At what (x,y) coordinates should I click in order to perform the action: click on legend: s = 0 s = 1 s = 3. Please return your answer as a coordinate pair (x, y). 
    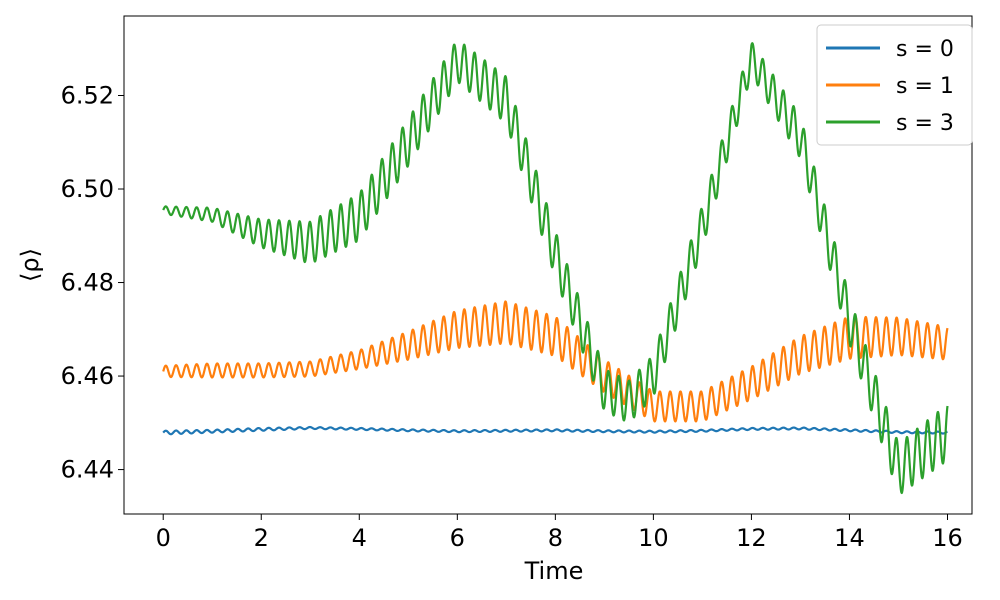
    Looking at the image, I should click on (894, 85).